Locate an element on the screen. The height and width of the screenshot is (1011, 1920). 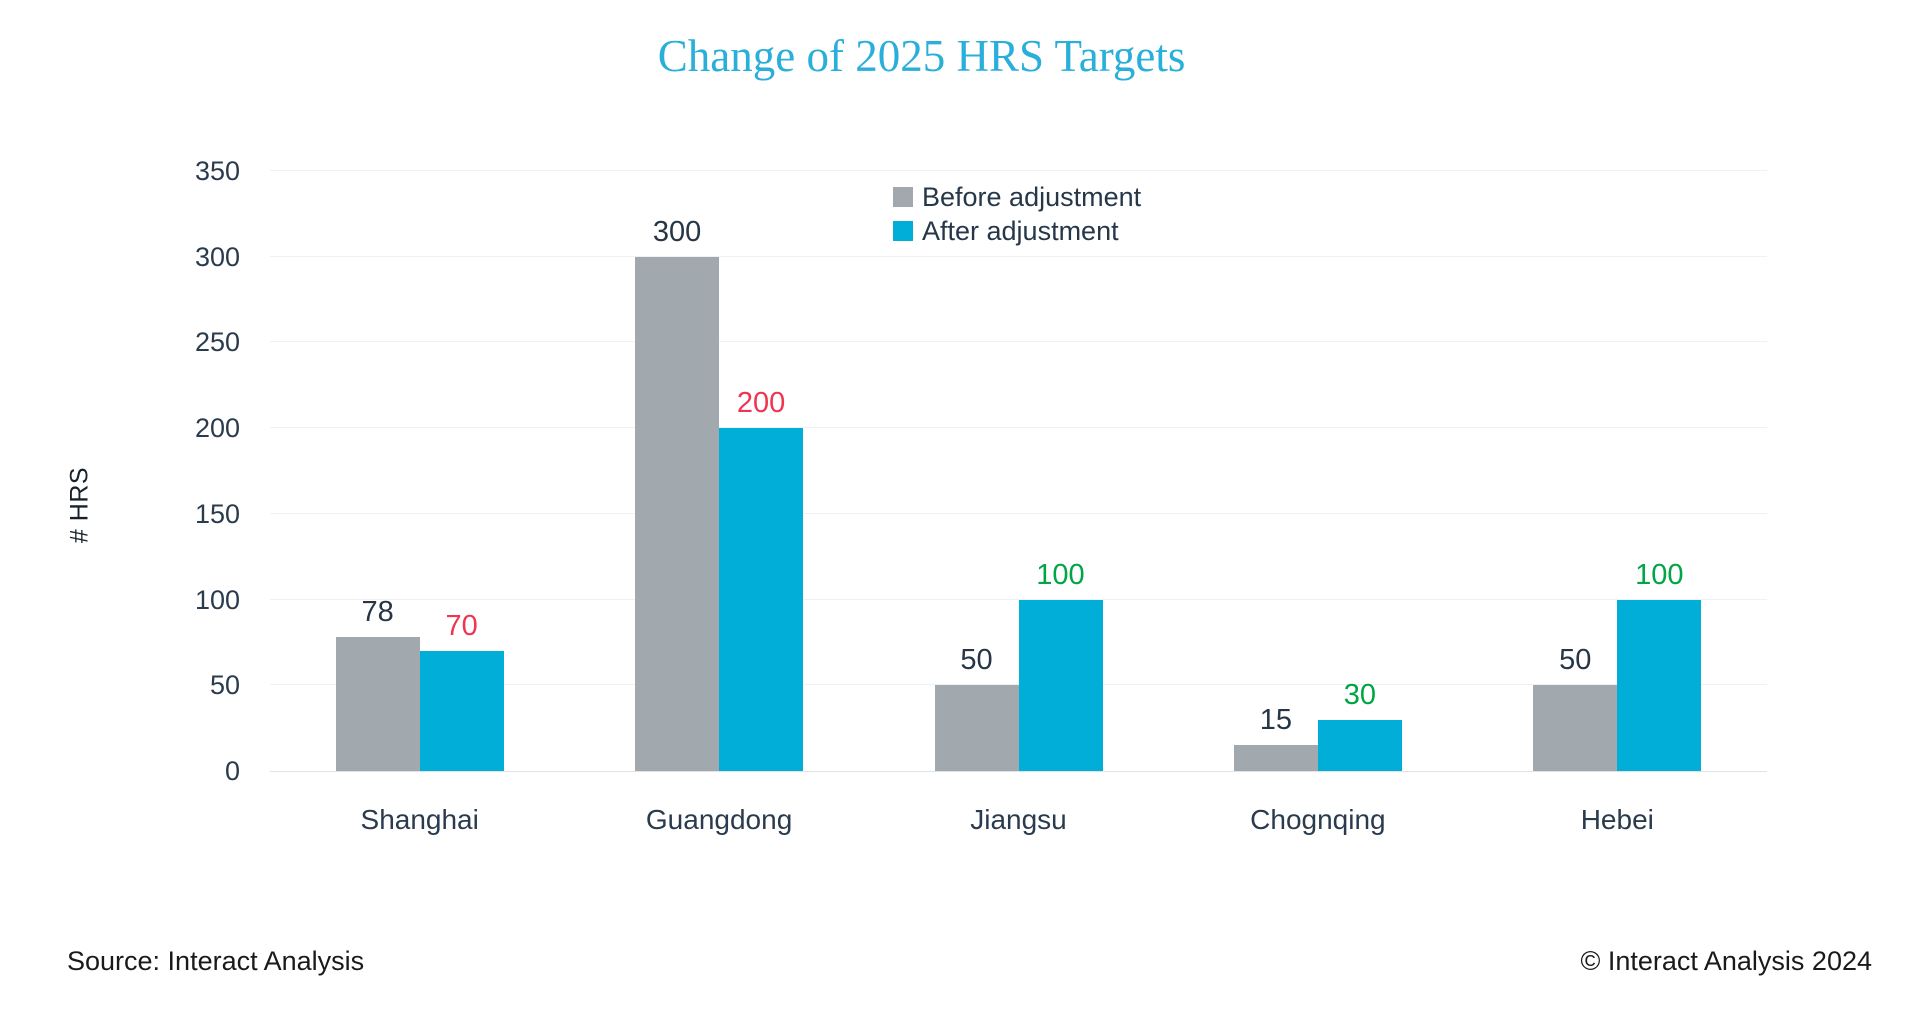
value-label-before-adjustment-guangdong: 300 is located at coordinates (677, 231).